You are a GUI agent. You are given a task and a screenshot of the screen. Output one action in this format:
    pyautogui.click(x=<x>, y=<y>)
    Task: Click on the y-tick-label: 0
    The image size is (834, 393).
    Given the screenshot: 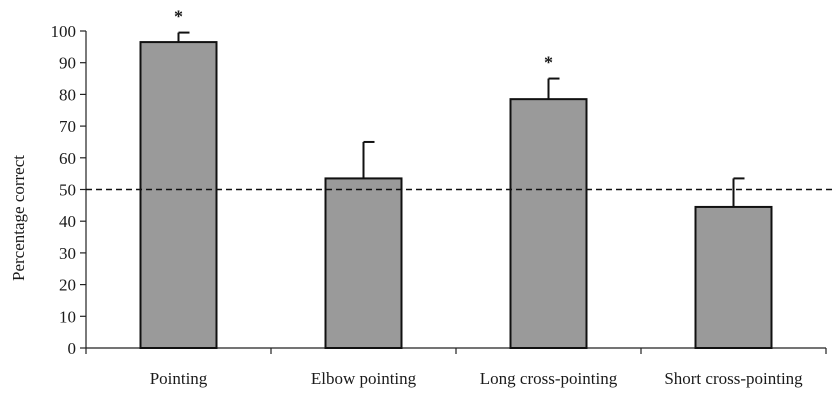 What is the action you would take?
    pyautogui.click(x=72, y=348)
    